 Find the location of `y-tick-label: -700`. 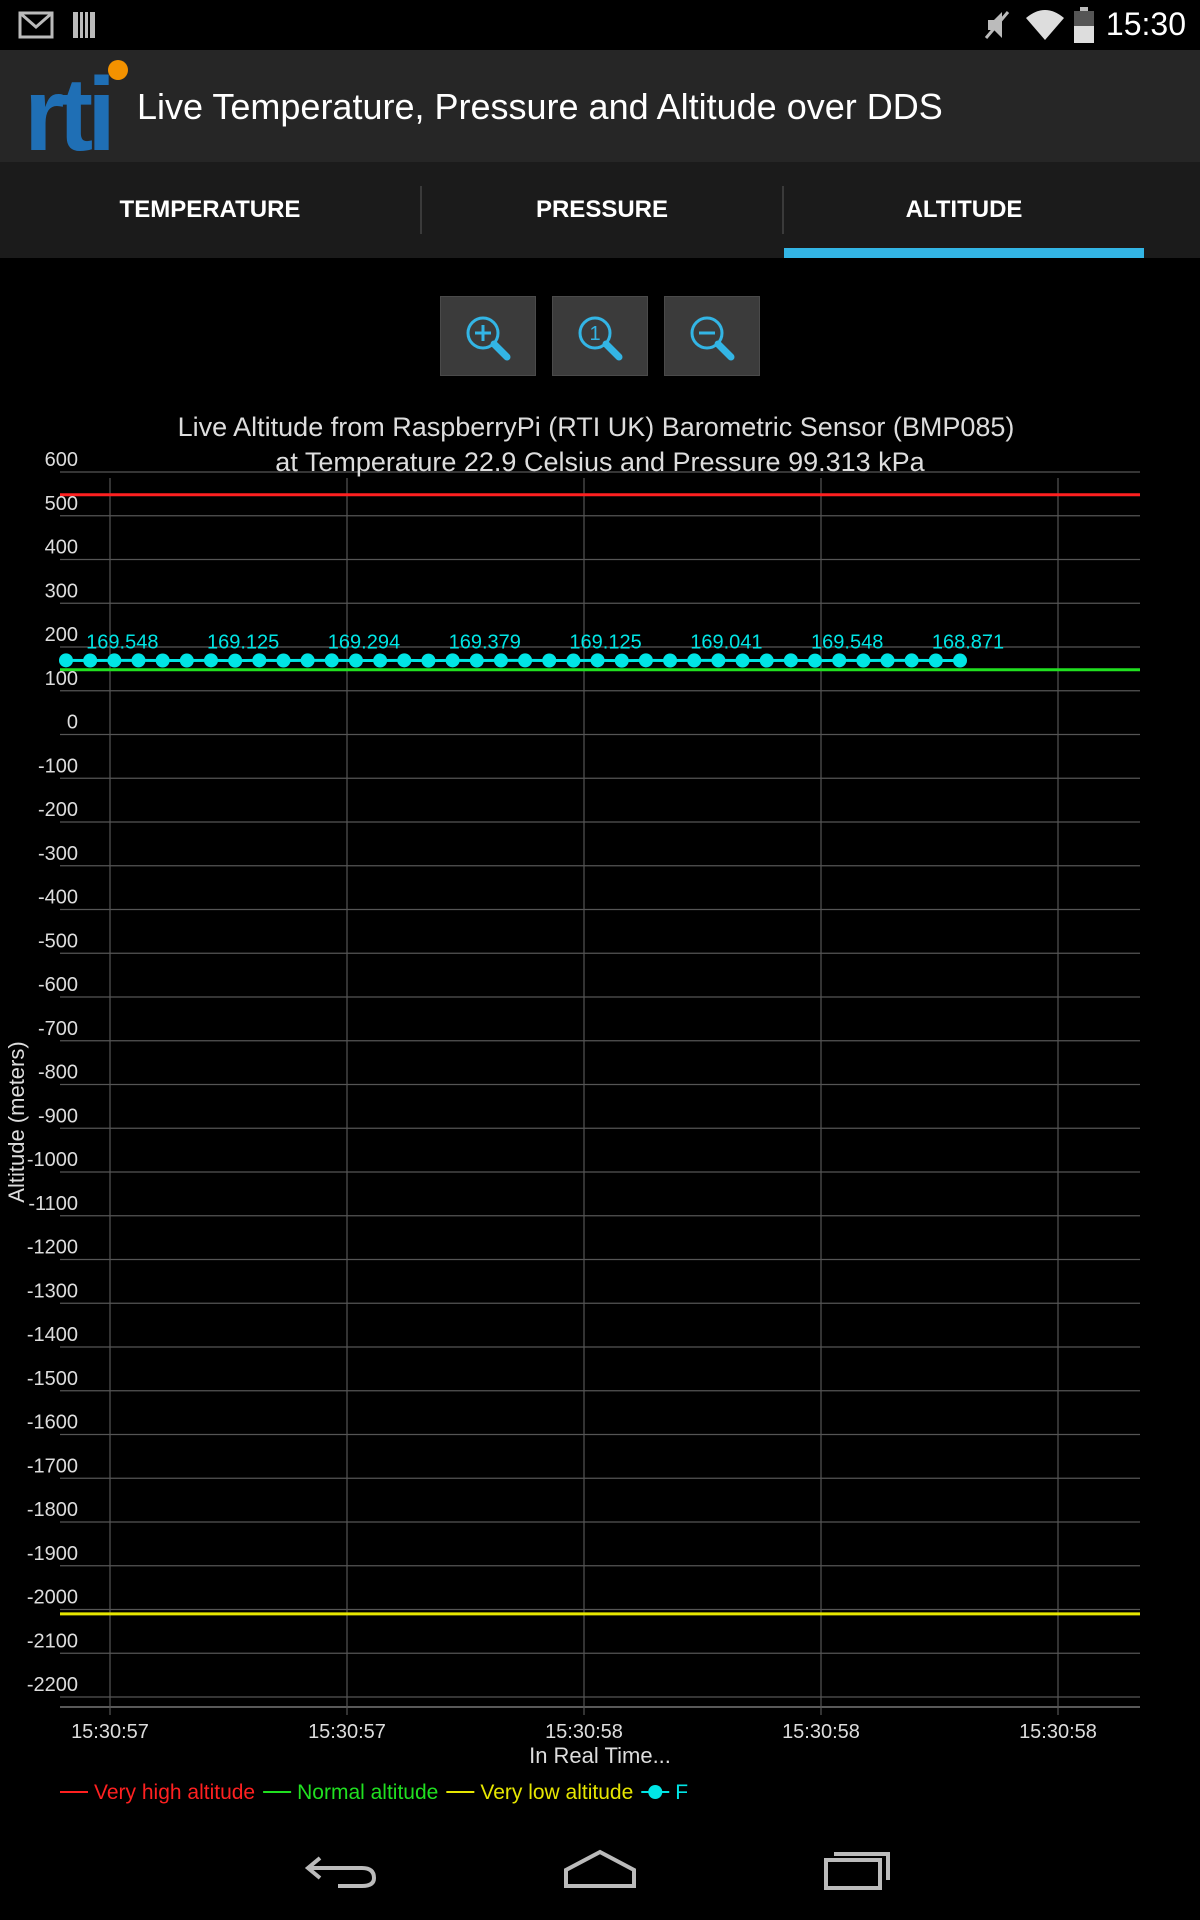

y-tick-label: -700 is located at coordinates (58, 1029).